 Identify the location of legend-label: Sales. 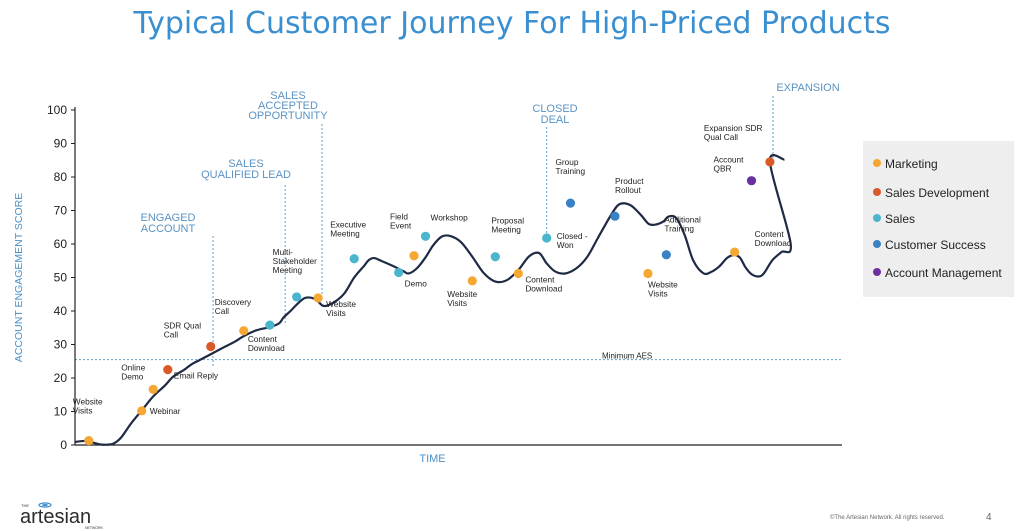
(900, 219).